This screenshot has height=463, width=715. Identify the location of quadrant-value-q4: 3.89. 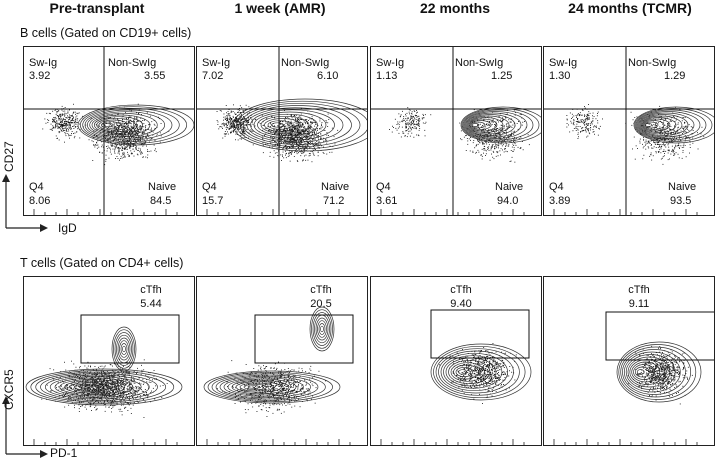
(560, 201).